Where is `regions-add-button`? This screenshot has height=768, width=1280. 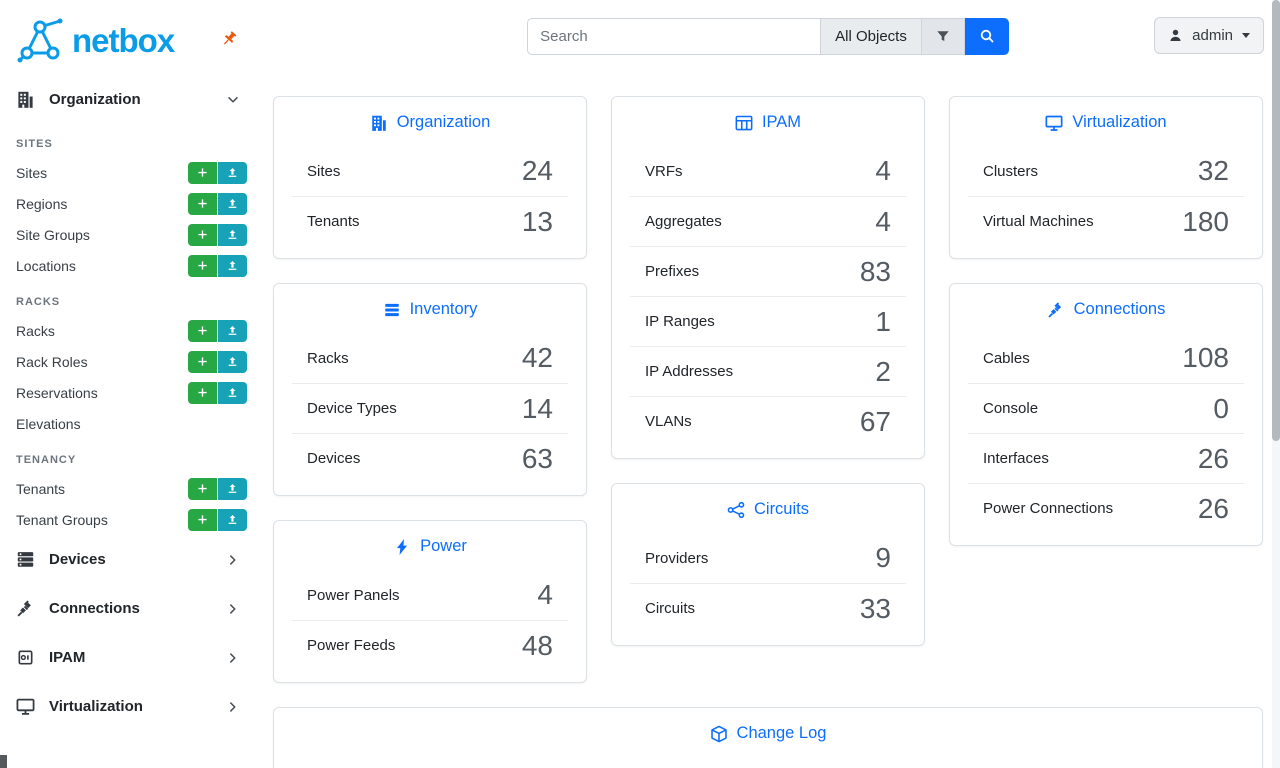 regions-add-button is located at coordinates (202, 203).